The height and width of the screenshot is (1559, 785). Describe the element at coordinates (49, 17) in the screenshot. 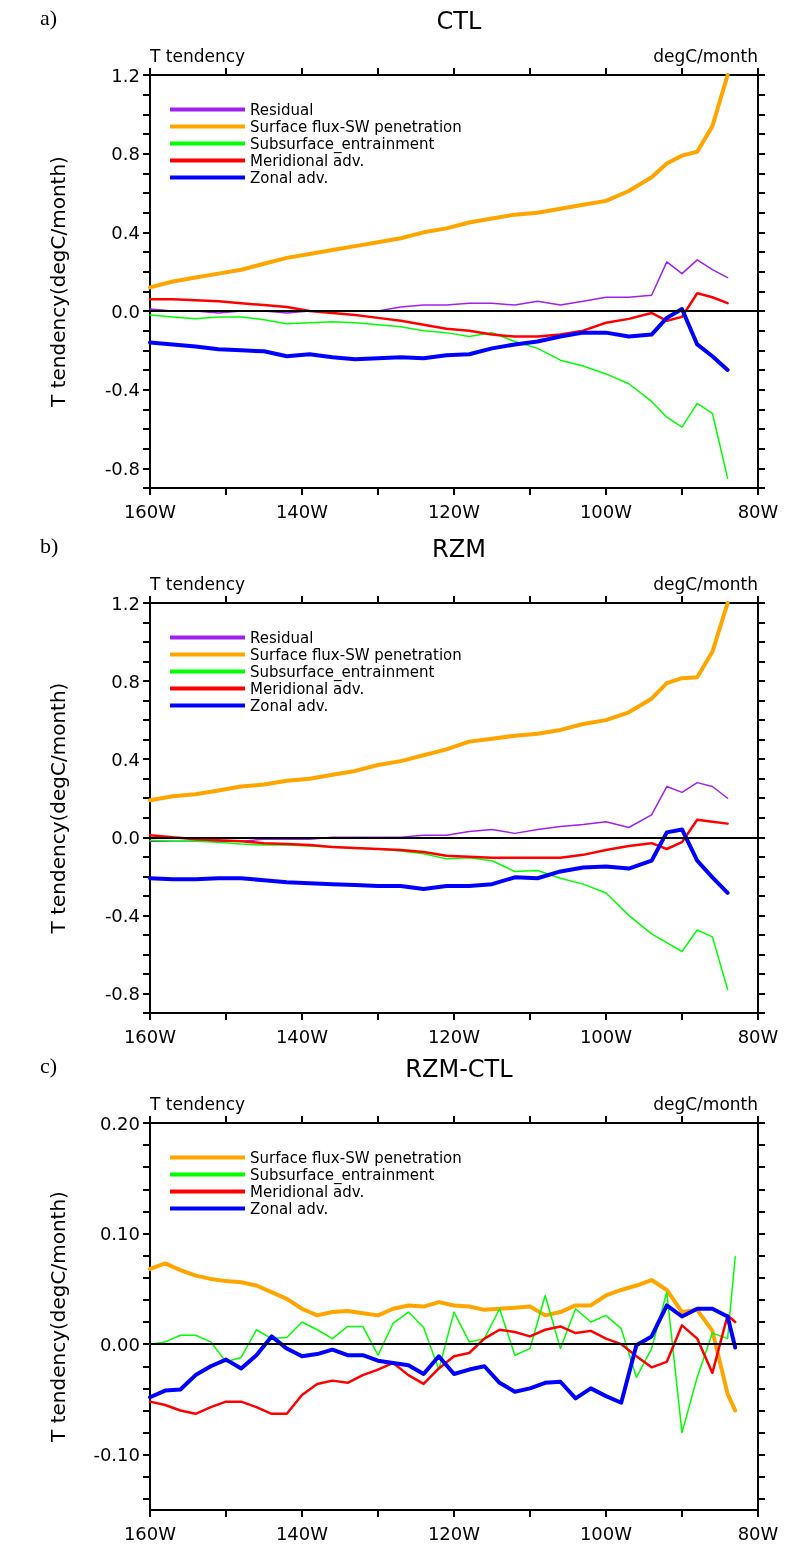

I see `text: a)` at that location.